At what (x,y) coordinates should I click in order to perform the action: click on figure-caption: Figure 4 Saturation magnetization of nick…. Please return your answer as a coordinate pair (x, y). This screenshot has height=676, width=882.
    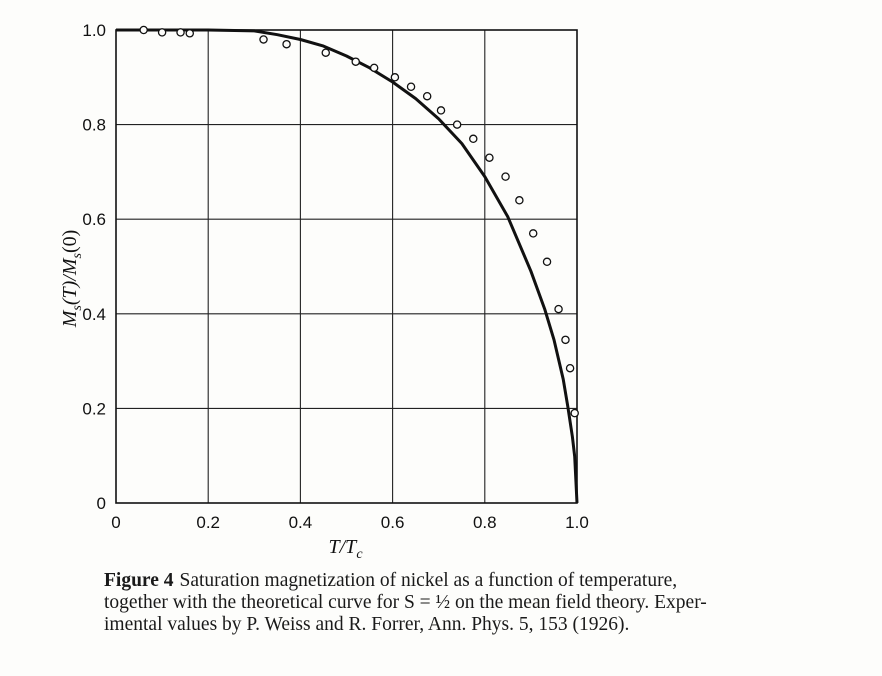
    Looking at the image, I should click on (484, 603).